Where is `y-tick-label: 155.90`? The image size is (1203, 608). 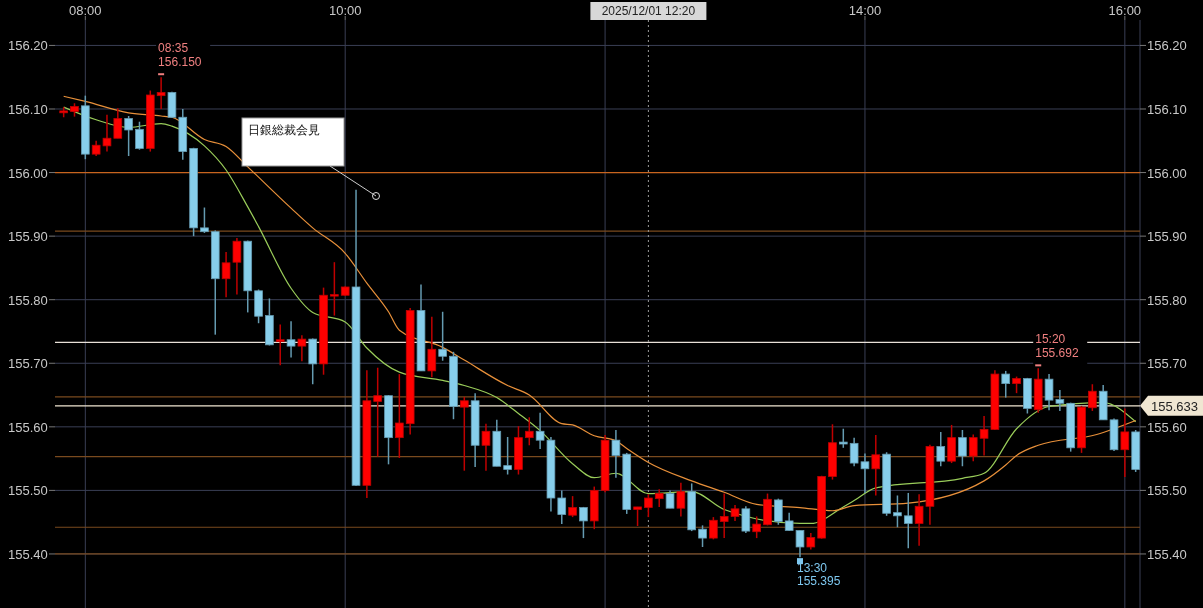 y-tick-label: 155.90 is located at coordinates (28, 237).